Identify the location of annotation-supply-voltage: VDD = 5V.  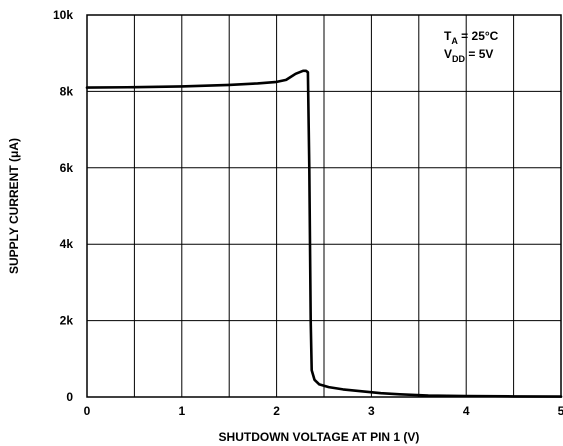
(468, 55).